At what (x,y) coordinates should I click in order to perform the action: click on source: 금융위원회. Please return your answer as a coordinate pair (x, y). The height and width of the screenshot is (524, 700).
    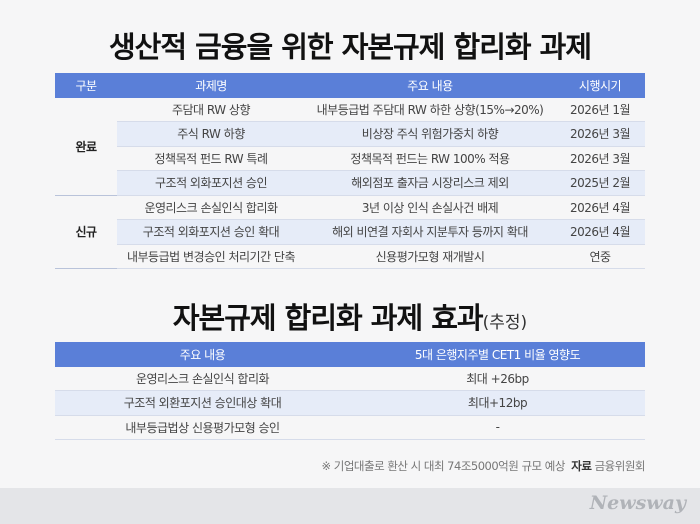
    Looking at the image, I should click on (620, 466).